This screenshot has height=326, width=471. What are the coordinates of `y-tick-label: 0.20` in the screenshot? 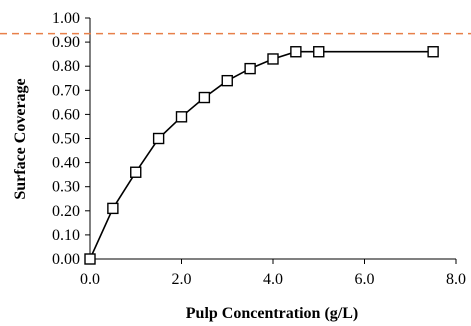 It's located at (66, 211).